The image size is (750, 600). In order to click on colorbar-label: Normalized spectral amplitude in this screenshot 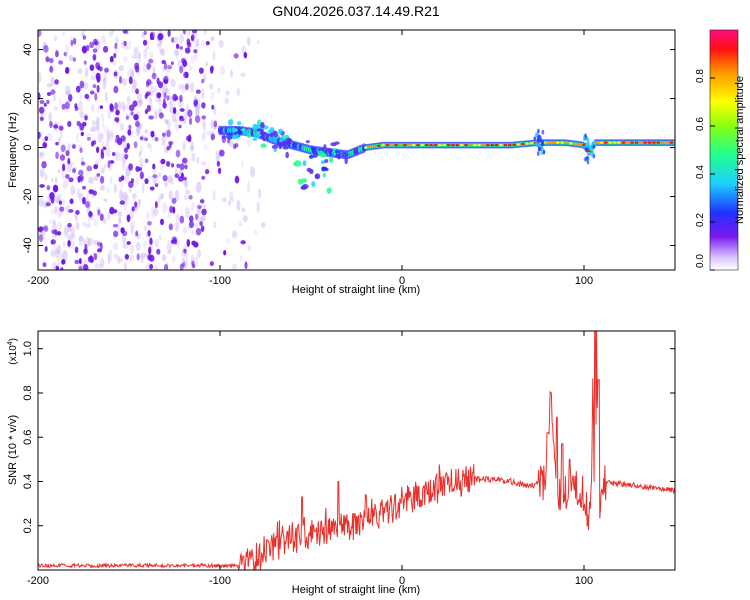, I will do `click(740, 150)`.